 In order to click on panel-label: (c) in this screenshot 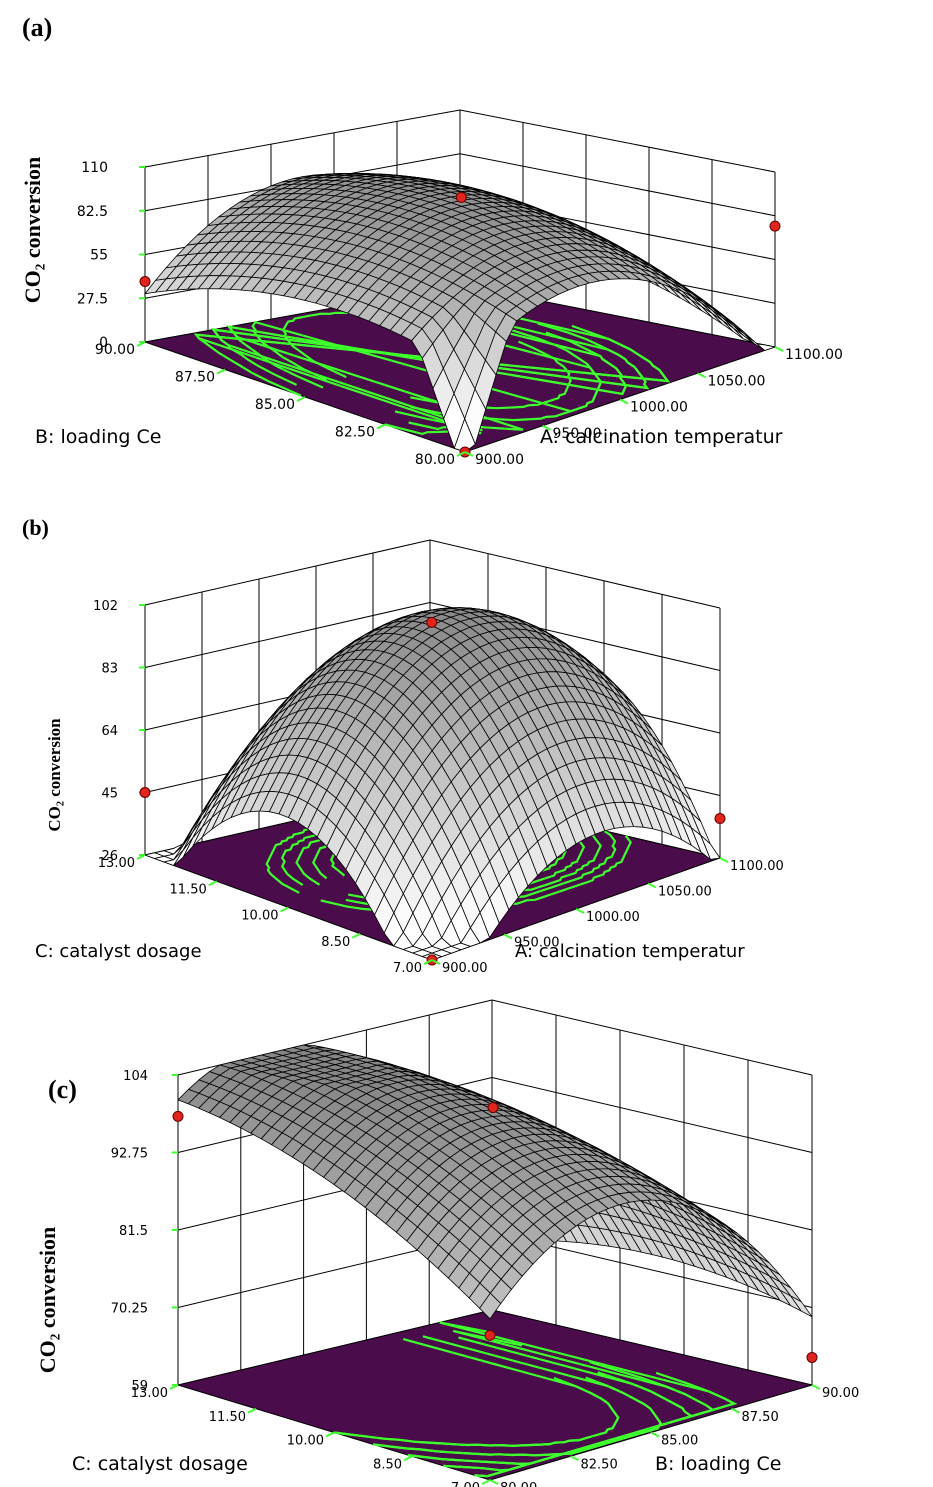, I will do `click(62, 1089)`.